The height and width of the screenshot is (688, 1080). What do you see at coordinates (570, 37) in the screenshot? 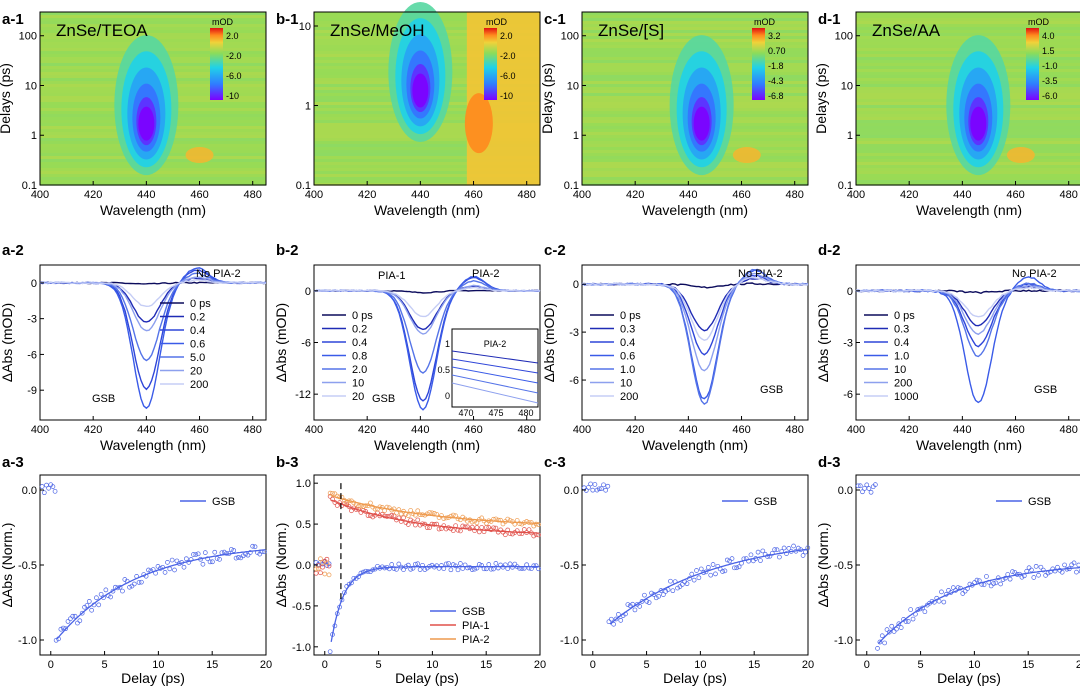
I see `y-tick-label: 100` at bounding box center [570, 37].